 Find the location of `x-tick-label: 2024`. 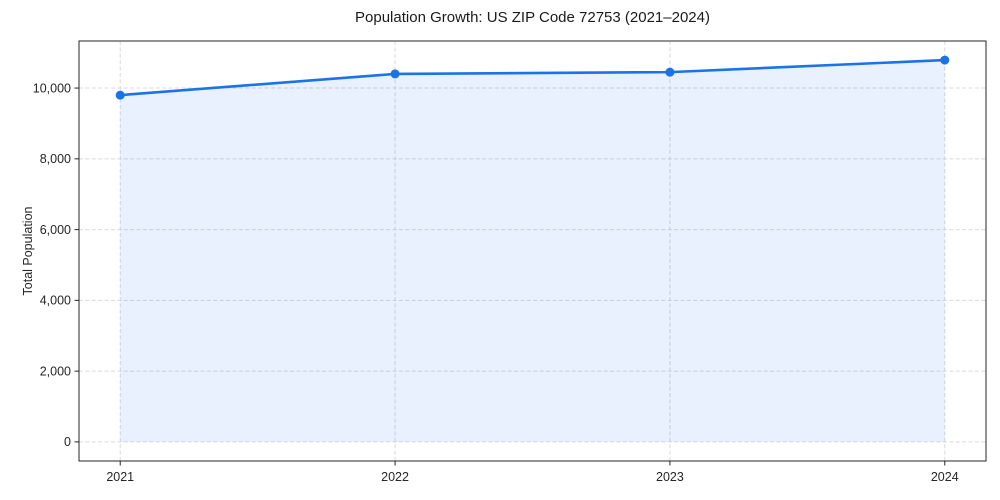

x-tick-label: 2024 is located at coordinates (945, 477).